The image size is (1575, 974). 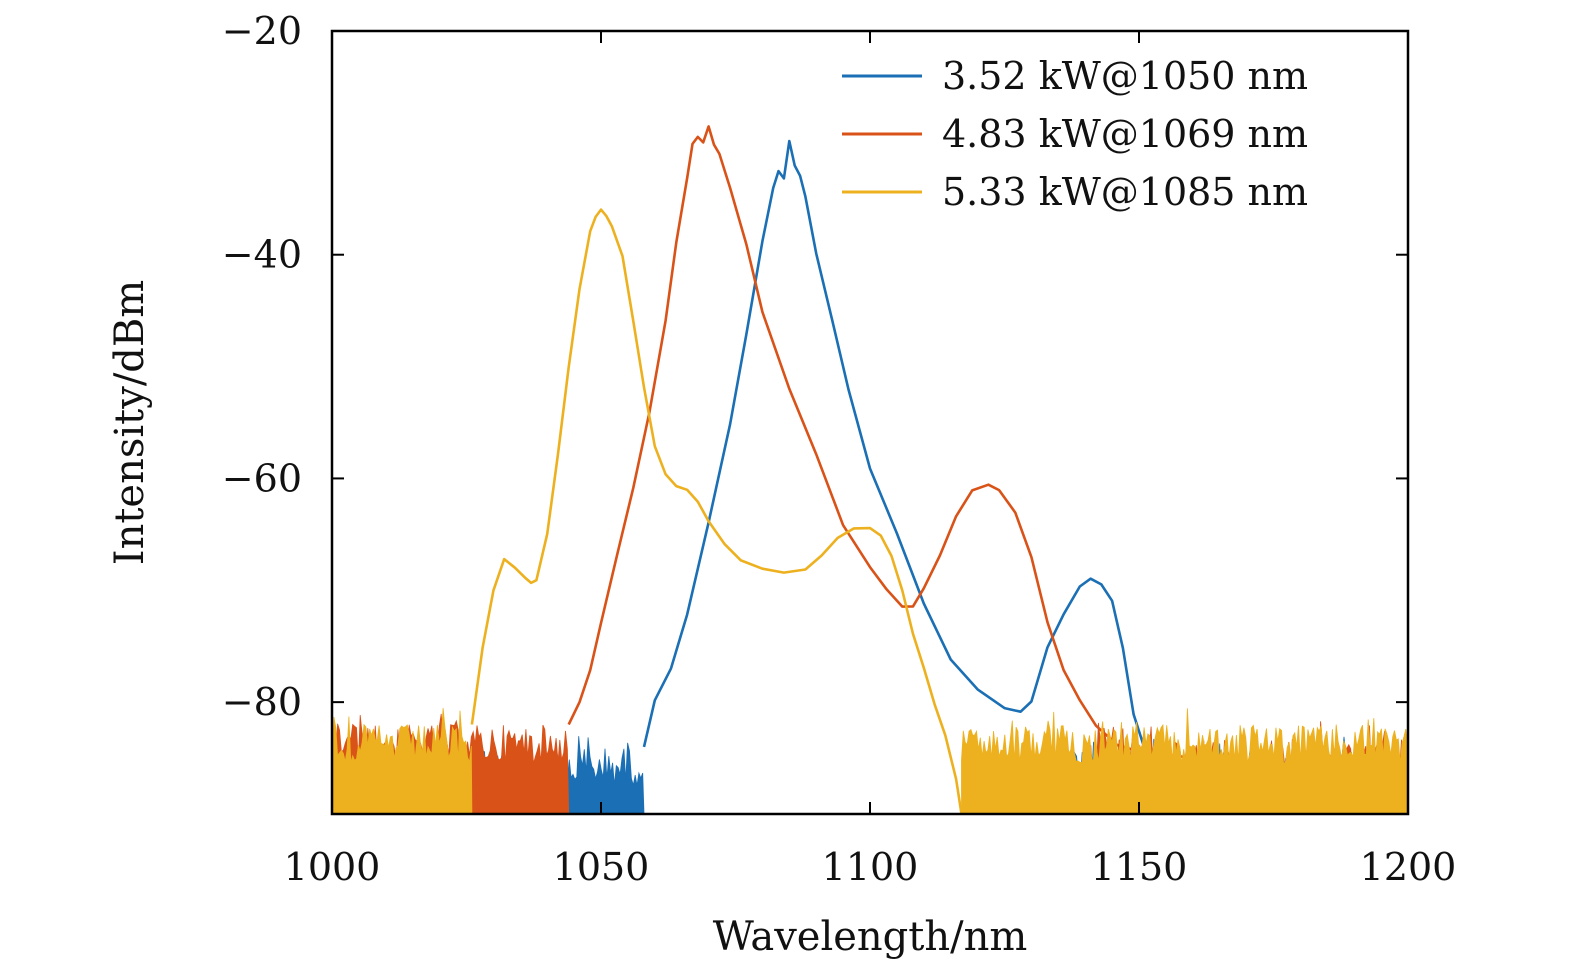 I want to click on x-tick-label: 1100, so click(x=870, y=867).